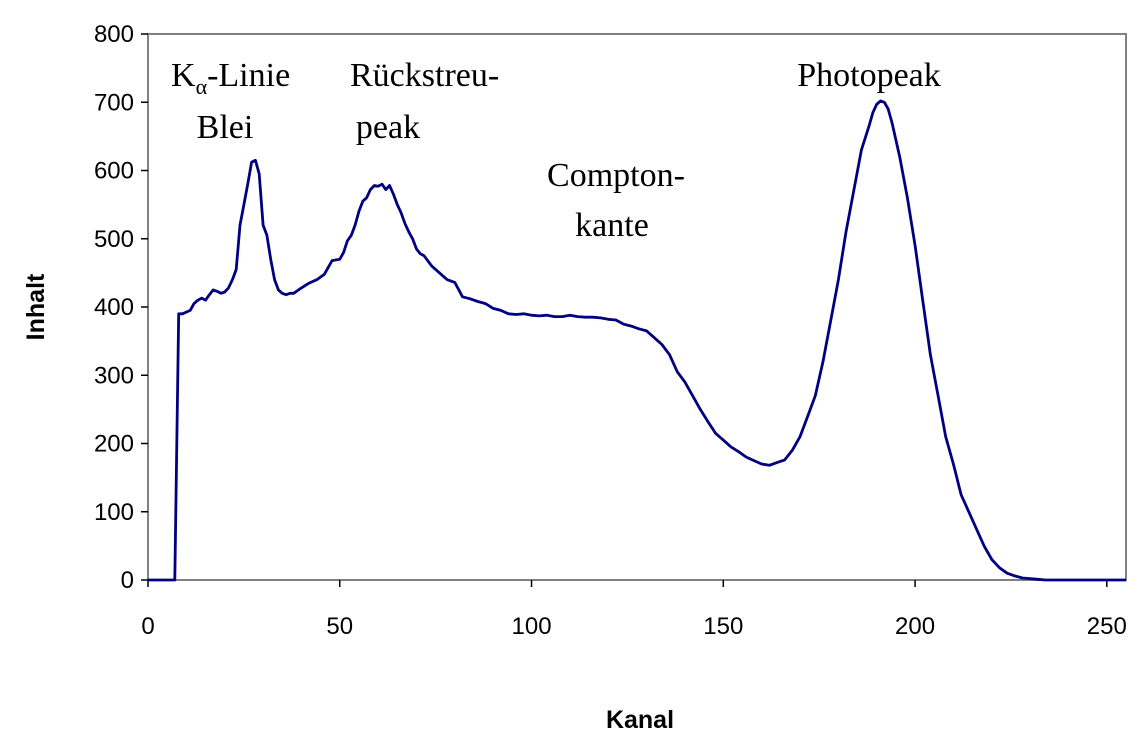 The height and width of the screenshot is (746, 1142). What do you see at coordinates (114, 444) in the screenshot?
I see `y-tick-label: 200` at bounding box center [114, 444].